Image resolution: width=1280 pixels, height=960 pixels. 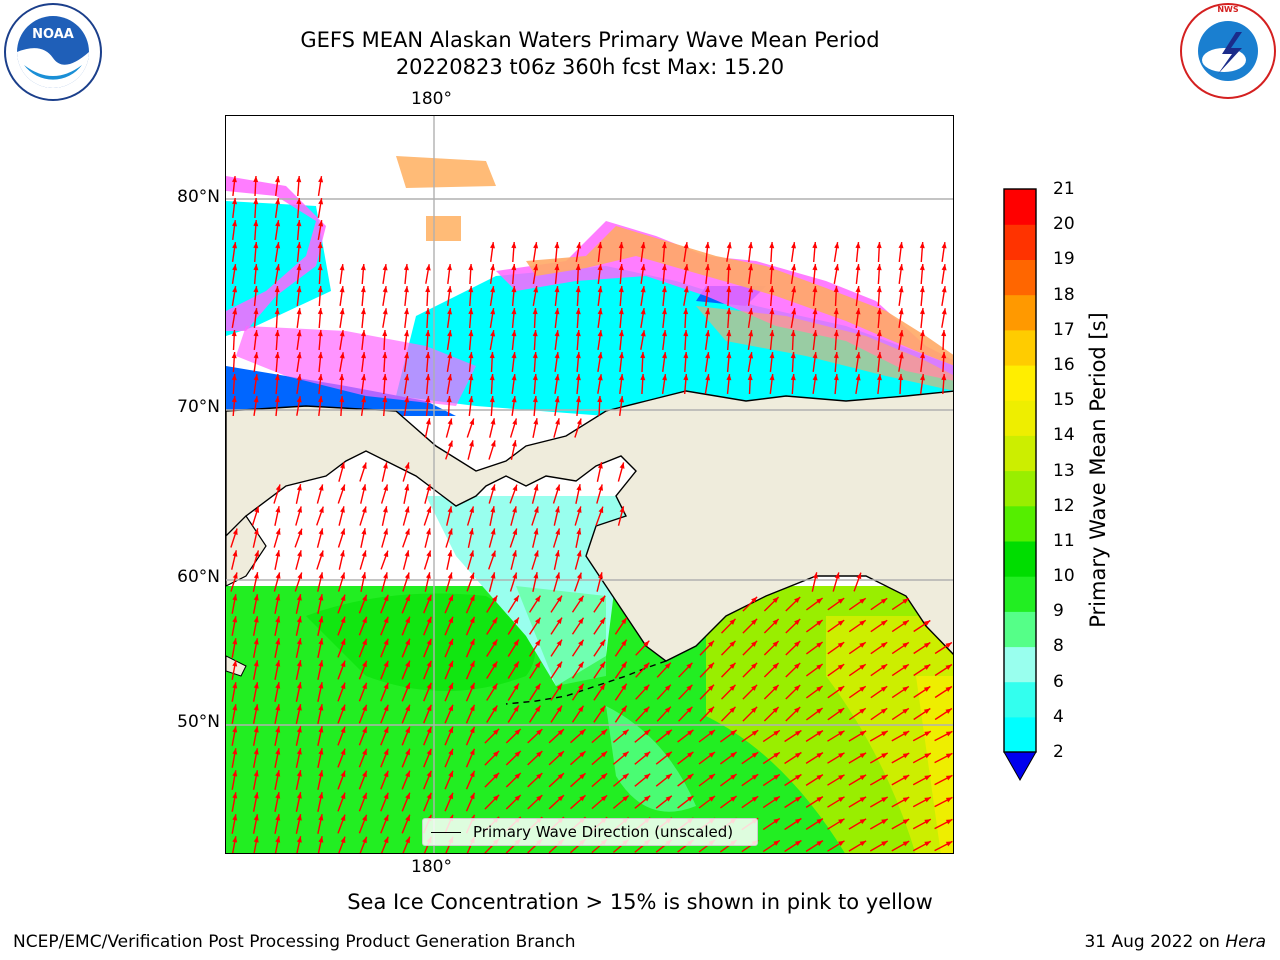 What do you see at coordinates (1058, 611) in the screenshot?
I see `colorbar-tick-label: 9` at bounding box center [1058, 611].